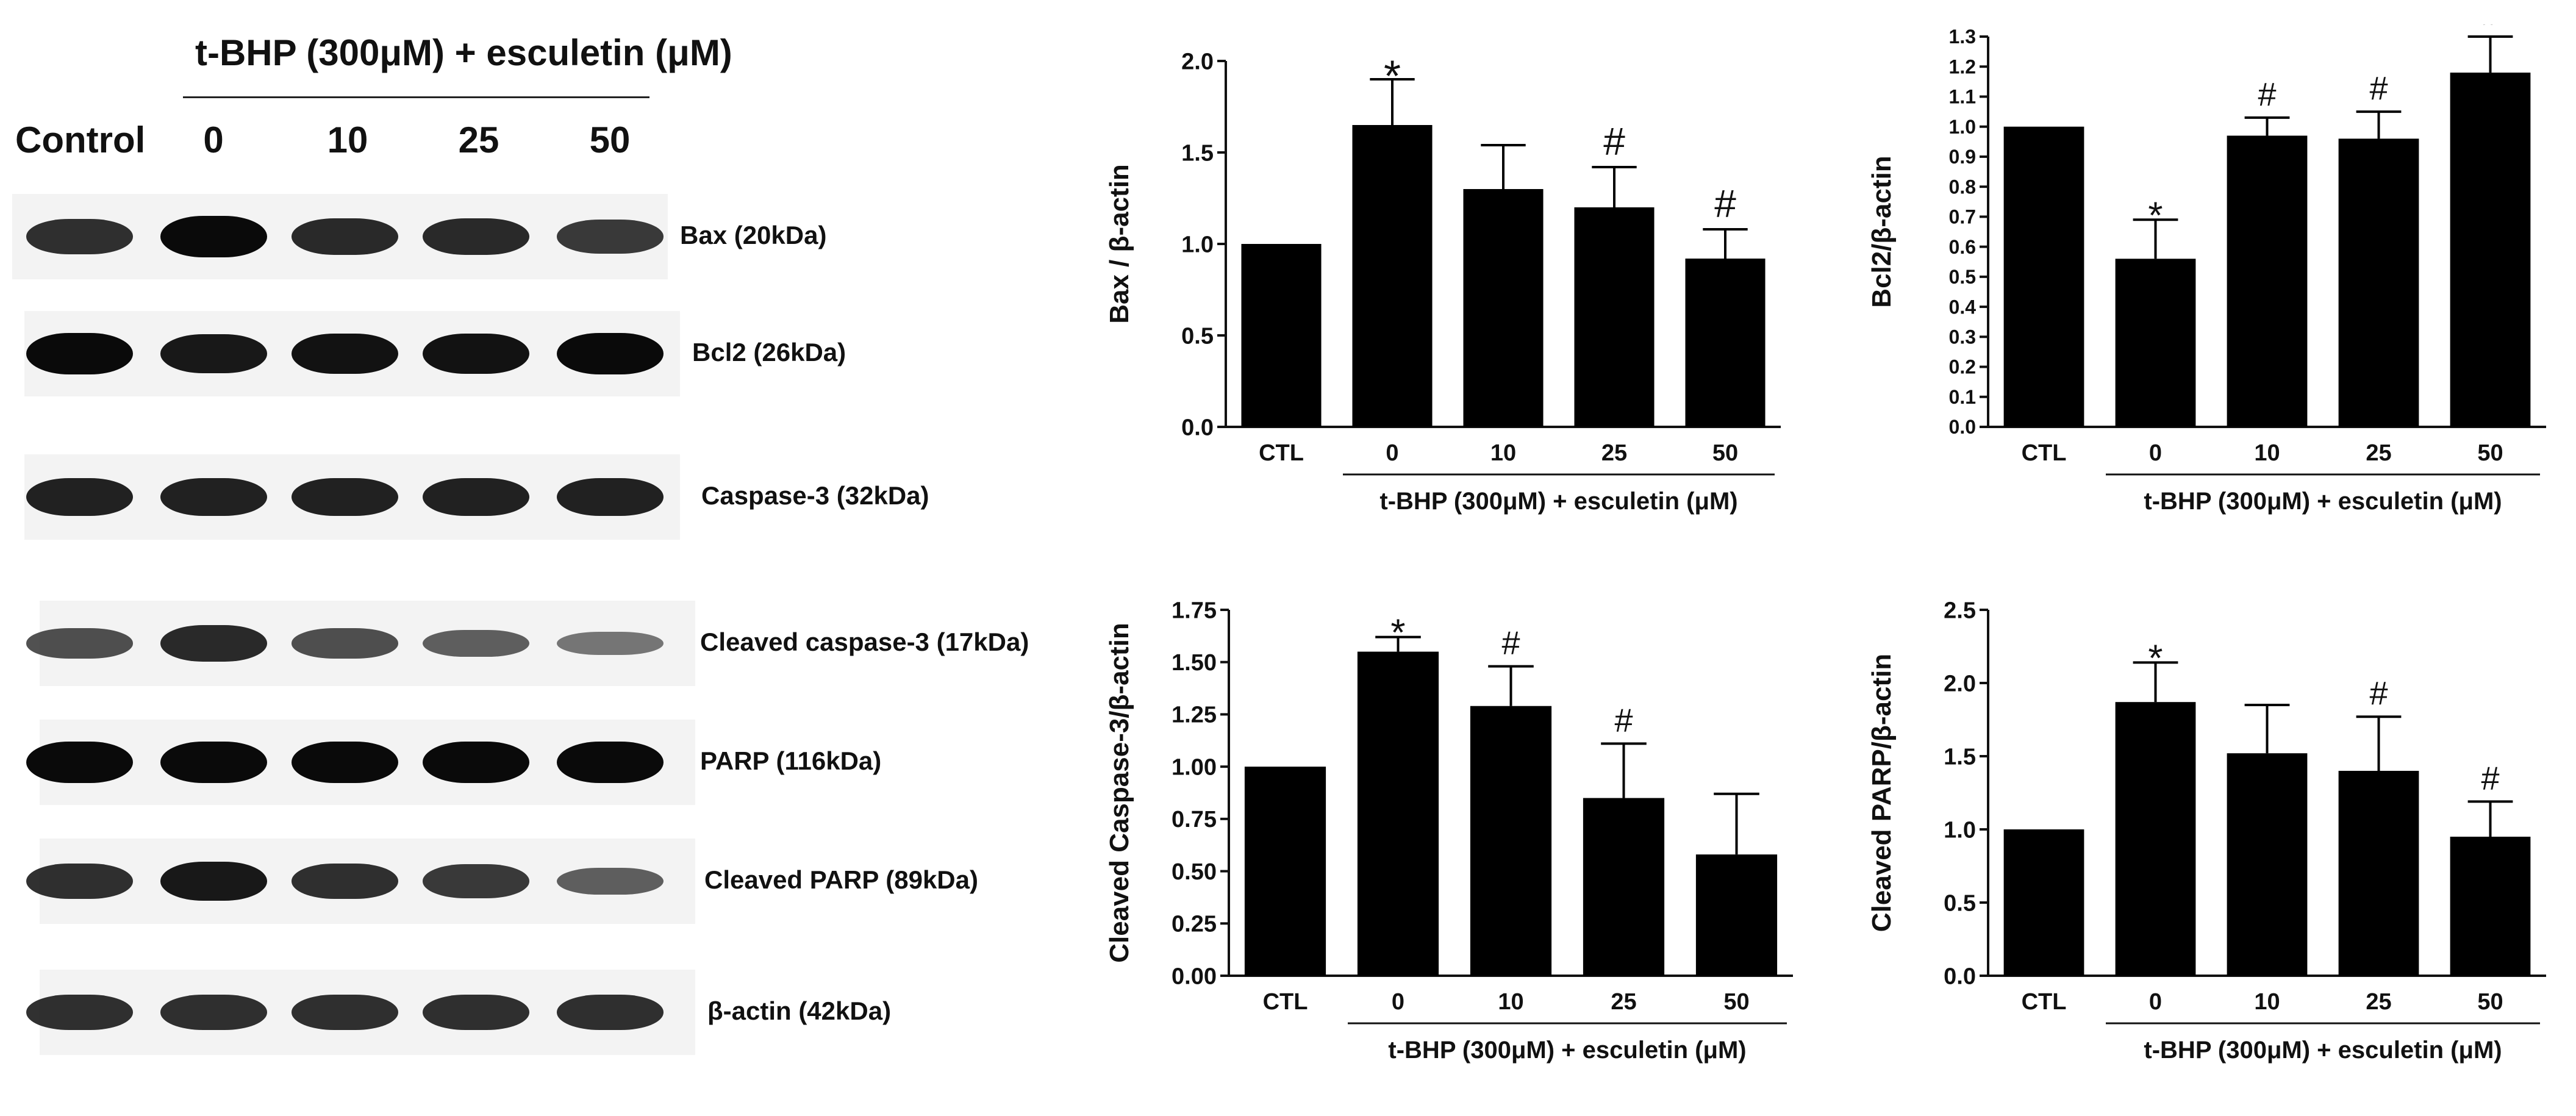 The width and height of the screenshot is (2576, 1116). I want to click on y-axis-label: Bcl2/β-actin, so click(1882, 231).